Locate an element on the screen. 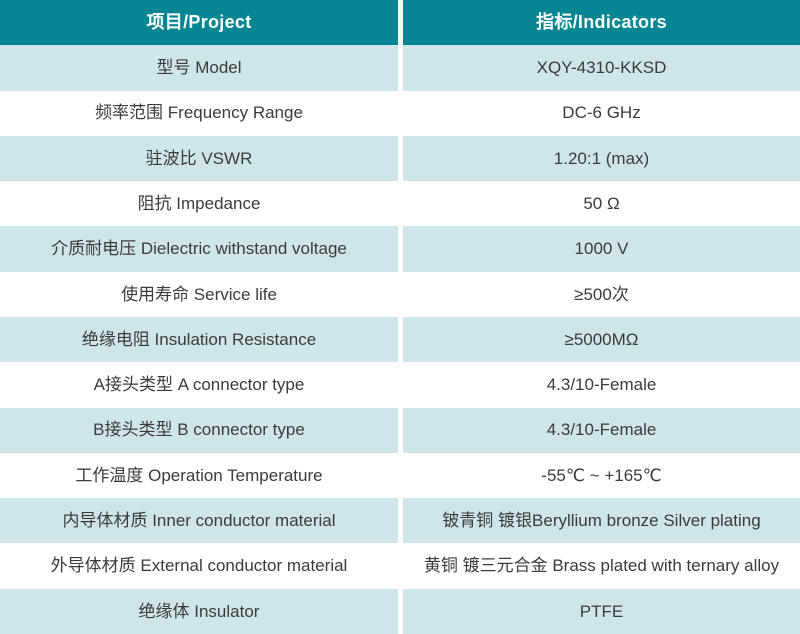  indicator-cell: PTFE is located at coordinates (601, 611).